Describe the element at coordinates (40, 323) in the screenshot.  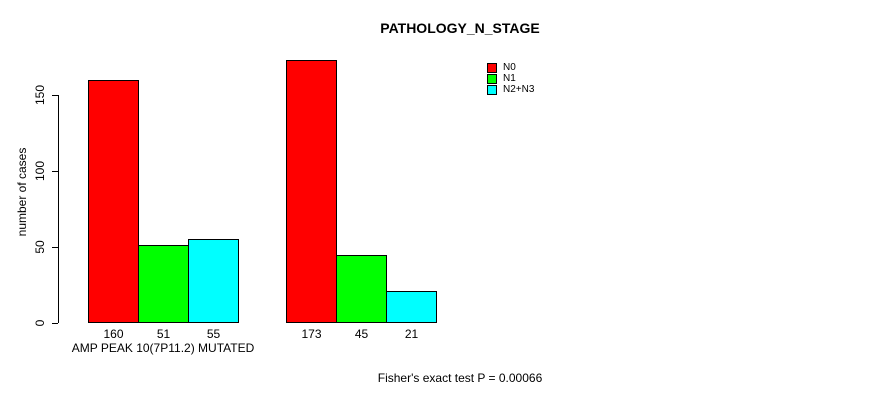
I see `y-tick-label: 0` at that location.